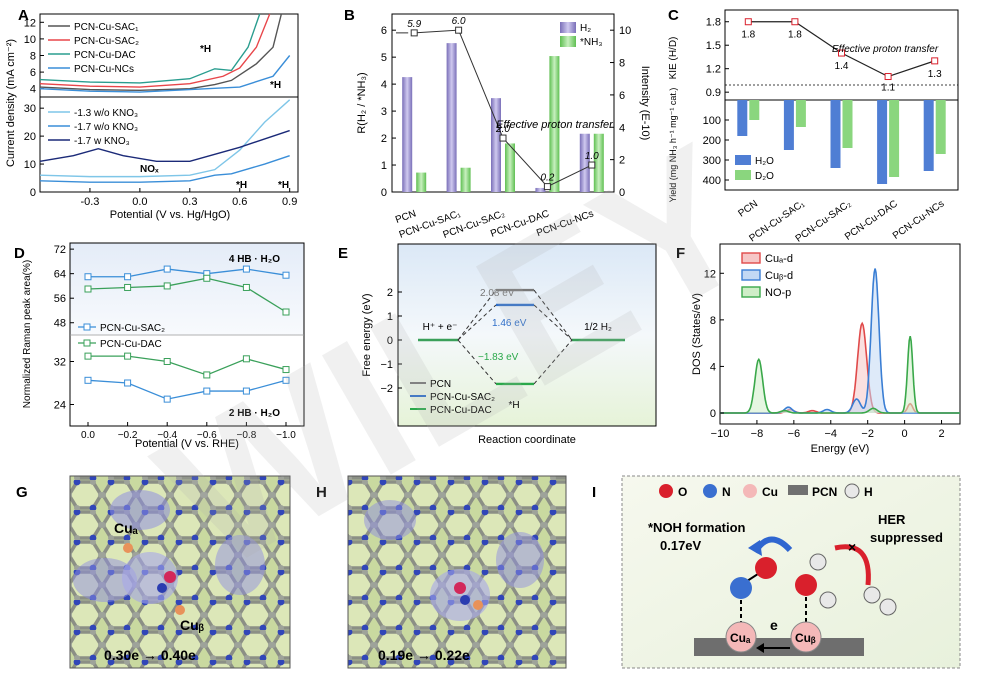  Describe the element at coordinates (888, 88) in the screenshot. I see `panel-c-kie-label: 1.1` at that location.